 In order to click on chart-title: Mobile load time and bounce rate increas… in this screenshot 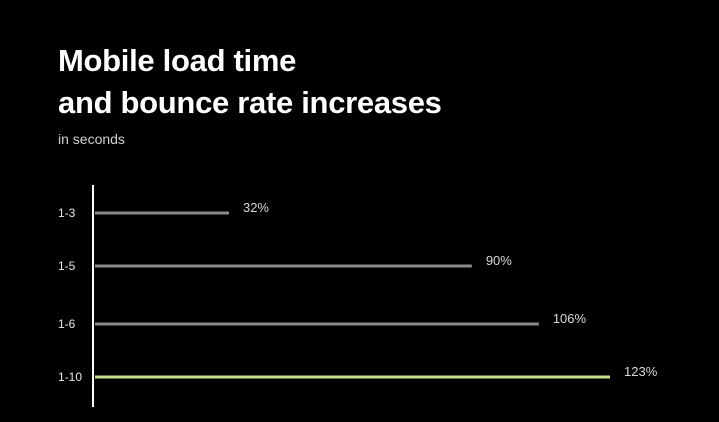, I will do `click(250, 82)`.